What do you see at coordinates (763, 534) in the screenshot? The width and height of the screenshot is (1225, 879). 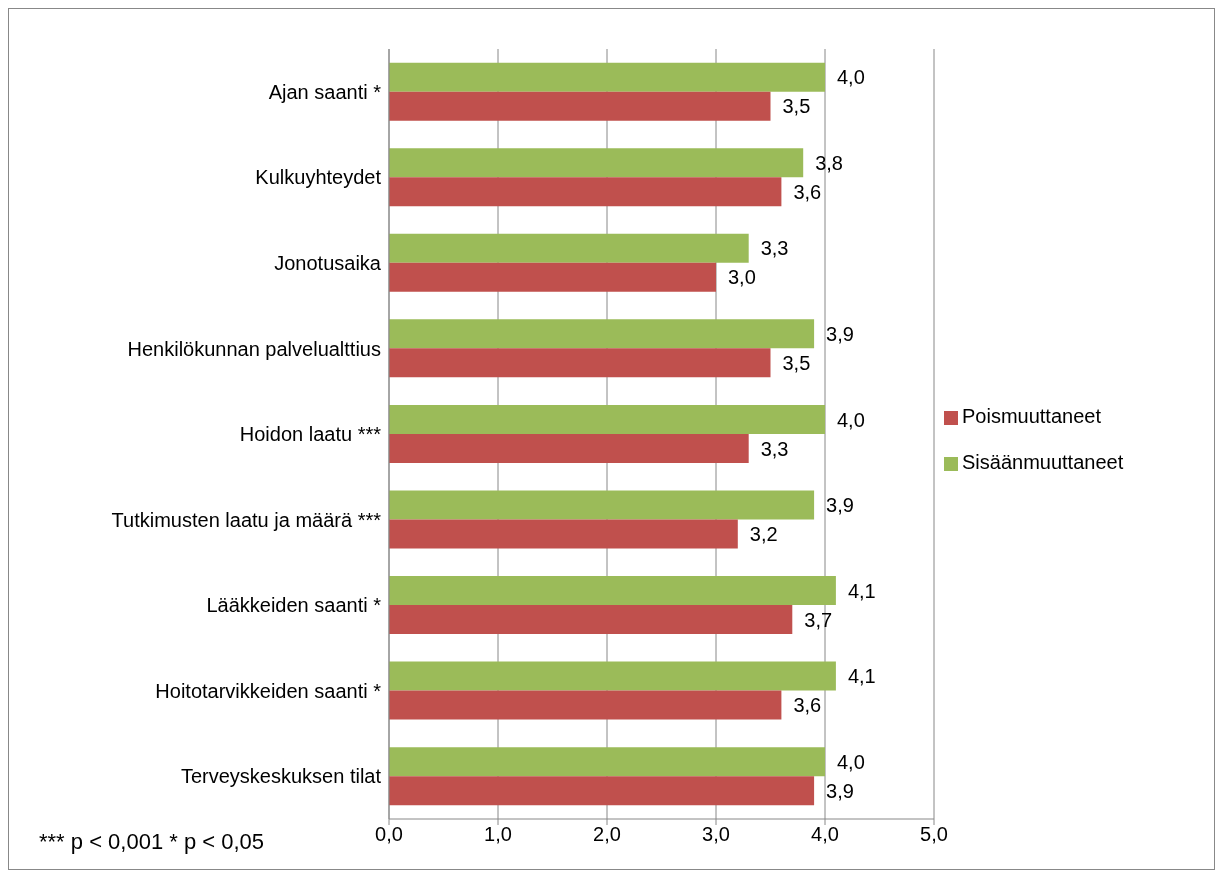 I see `data-label: 3,2` at bounding box center [763, 534].